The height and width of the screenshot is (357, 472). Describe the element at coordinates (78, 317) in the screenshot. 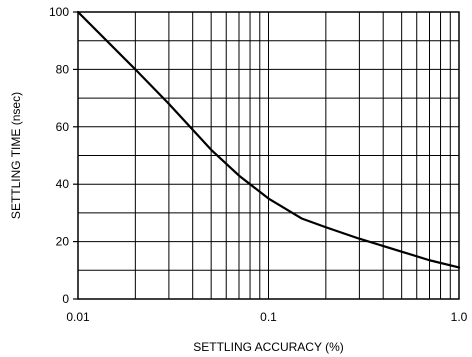

I see `x-tick-label: 0.01` at that location.